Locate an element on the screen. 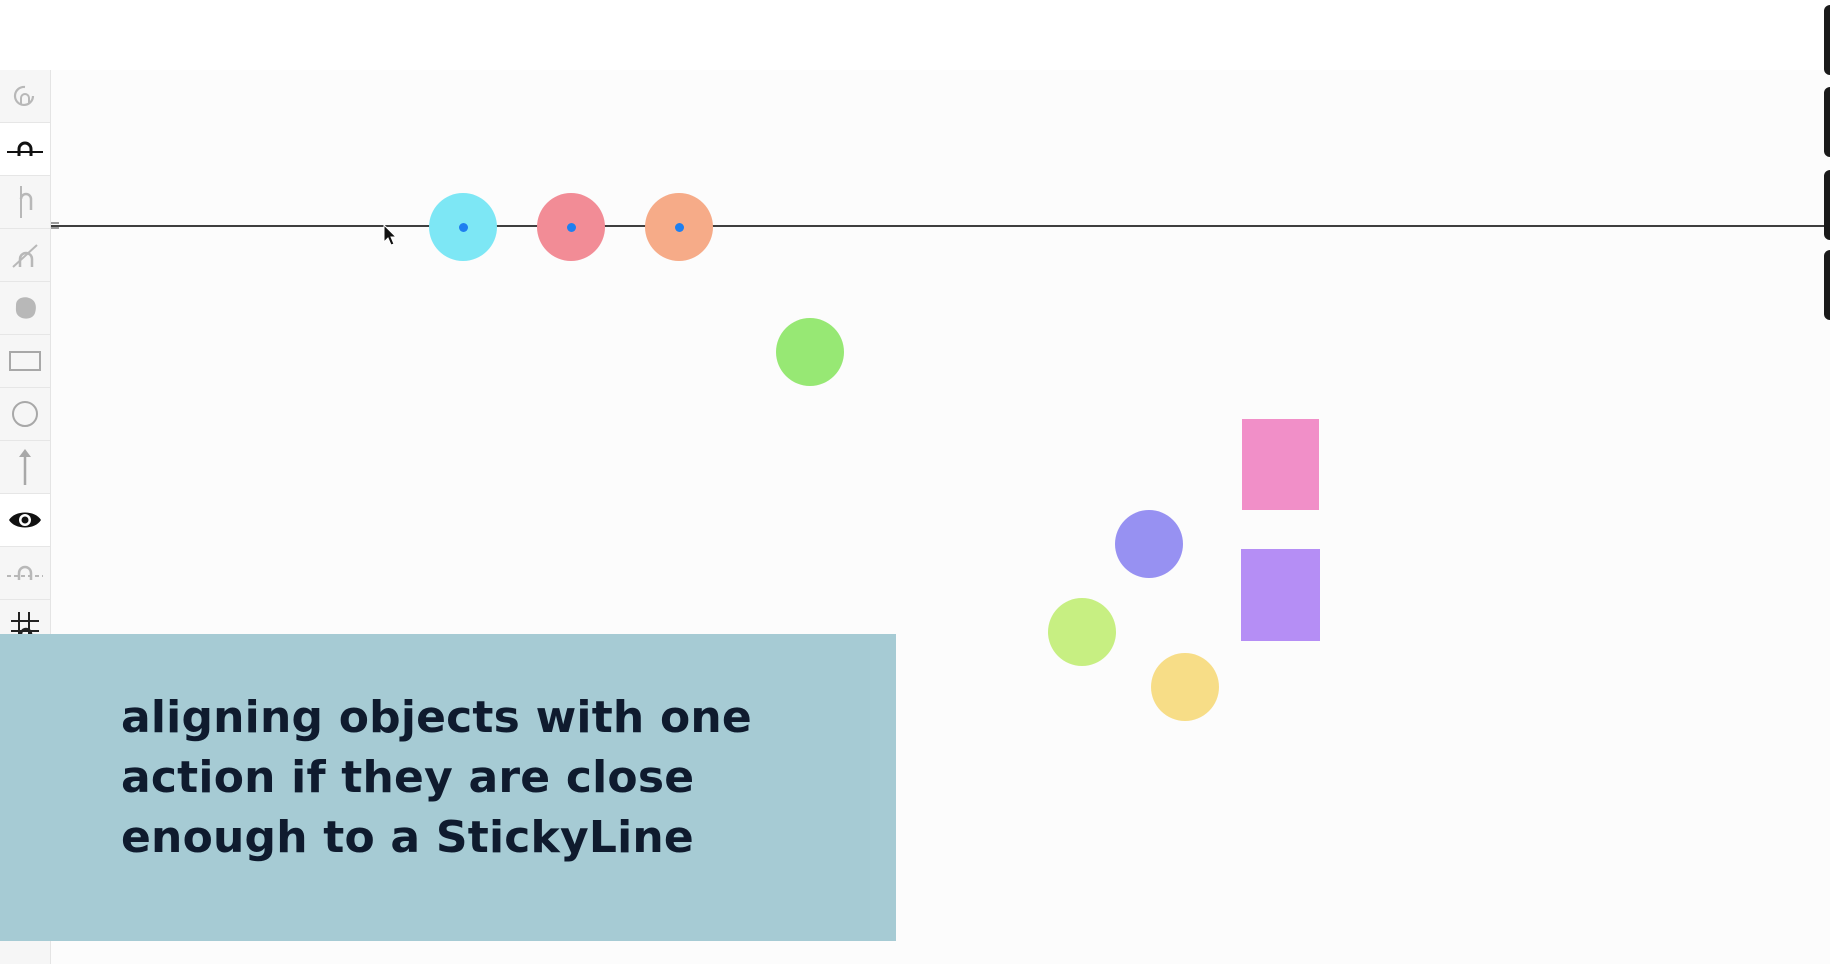 The width and height of the screenshot is (1830, 964). sticky-circle-tool is located at coordinates (25, 96).